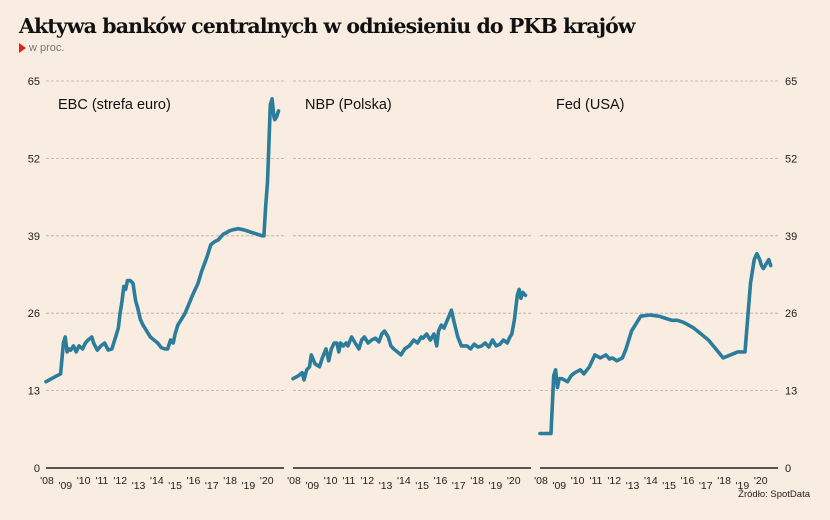  What do you see at coordinates (541, 481) in the screenshot?
I see `fed-x-tick-label: '08` at bounding box center [541, 481].